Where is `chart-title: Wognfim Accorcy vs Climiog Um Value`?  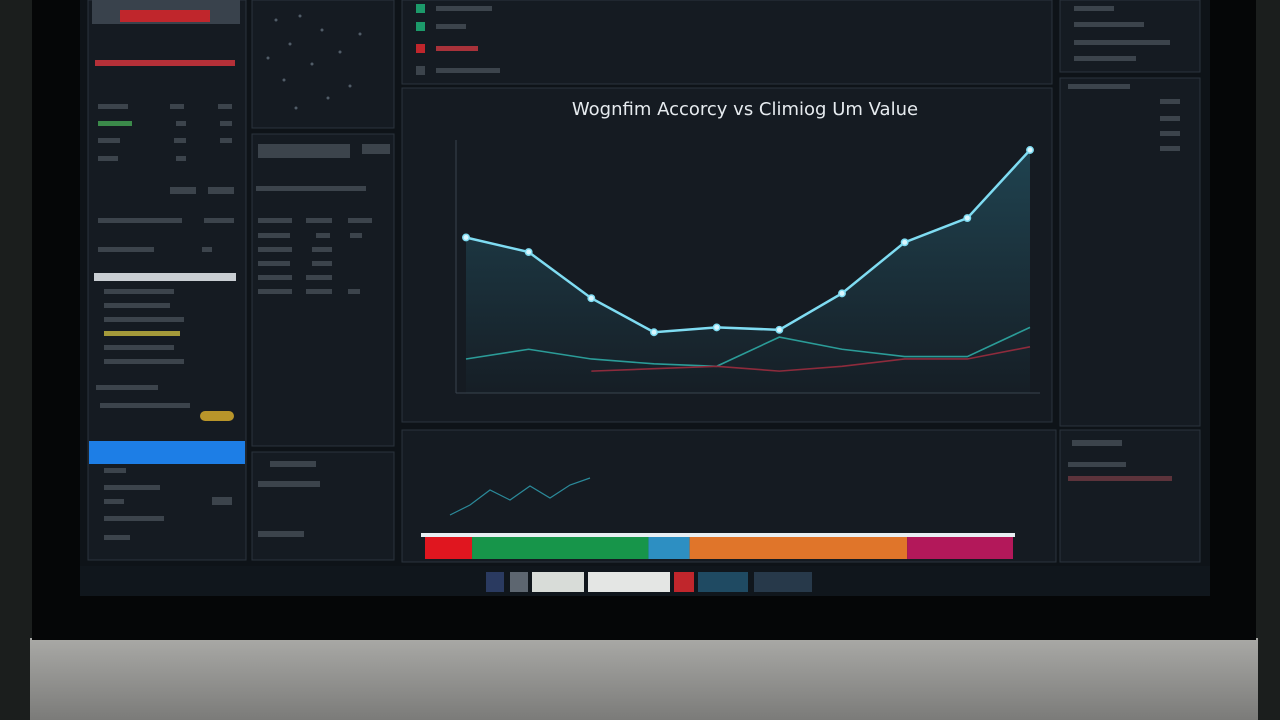
chart-title: Wognfim Accorcy vs Climiog Um Value is located at coordinates (745, 109).